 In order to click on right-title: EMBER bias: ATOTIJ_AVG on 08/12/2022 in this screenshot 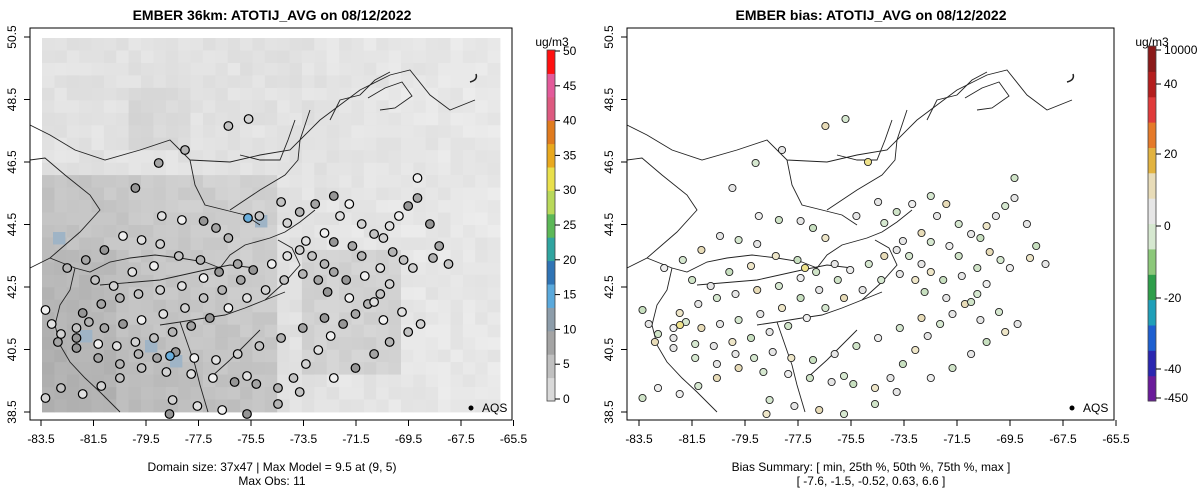, I will do `click(870, 15)`.